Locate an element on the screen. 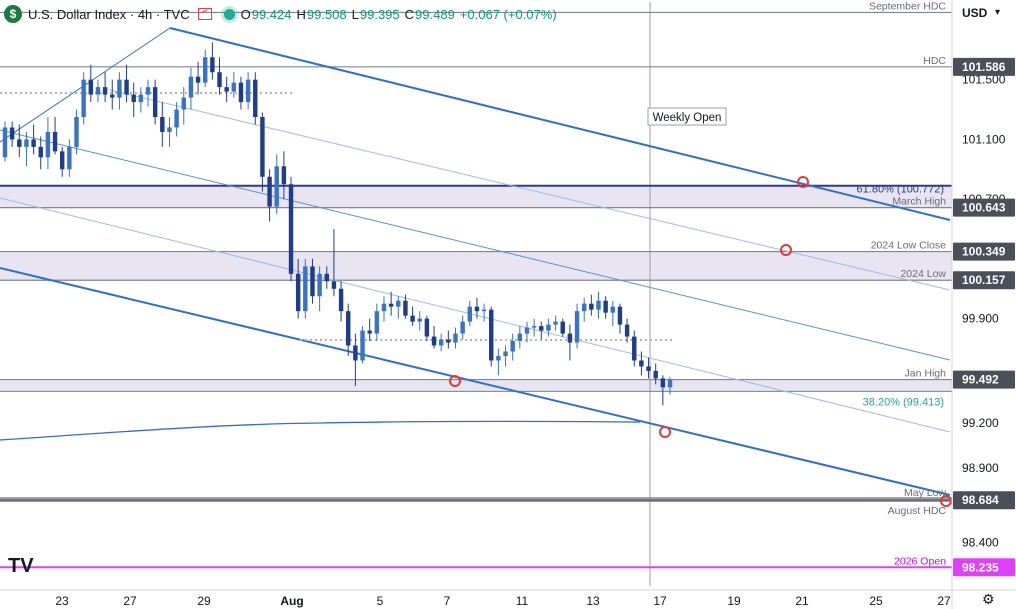 The width and height of the screenshot is (1016, 609). y-tick-label: 98.400 is located at coordinates (980, 543).